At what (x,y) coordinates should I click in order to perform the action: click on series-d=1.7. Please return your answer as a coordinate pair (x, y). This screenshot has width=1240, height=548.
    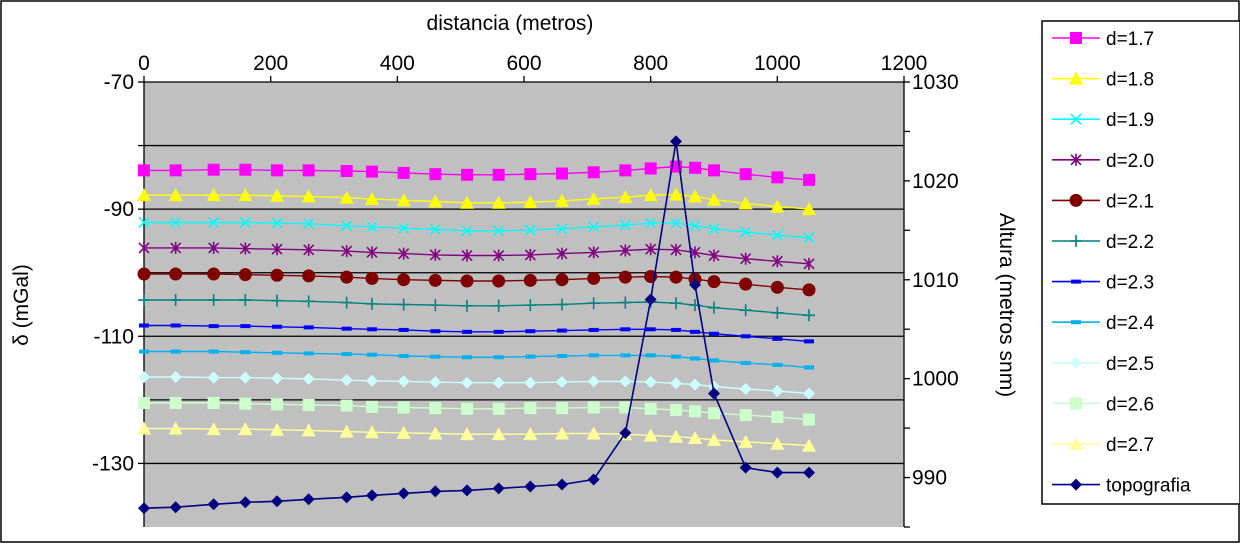
    Looking at the image, I should click on (476, 173).